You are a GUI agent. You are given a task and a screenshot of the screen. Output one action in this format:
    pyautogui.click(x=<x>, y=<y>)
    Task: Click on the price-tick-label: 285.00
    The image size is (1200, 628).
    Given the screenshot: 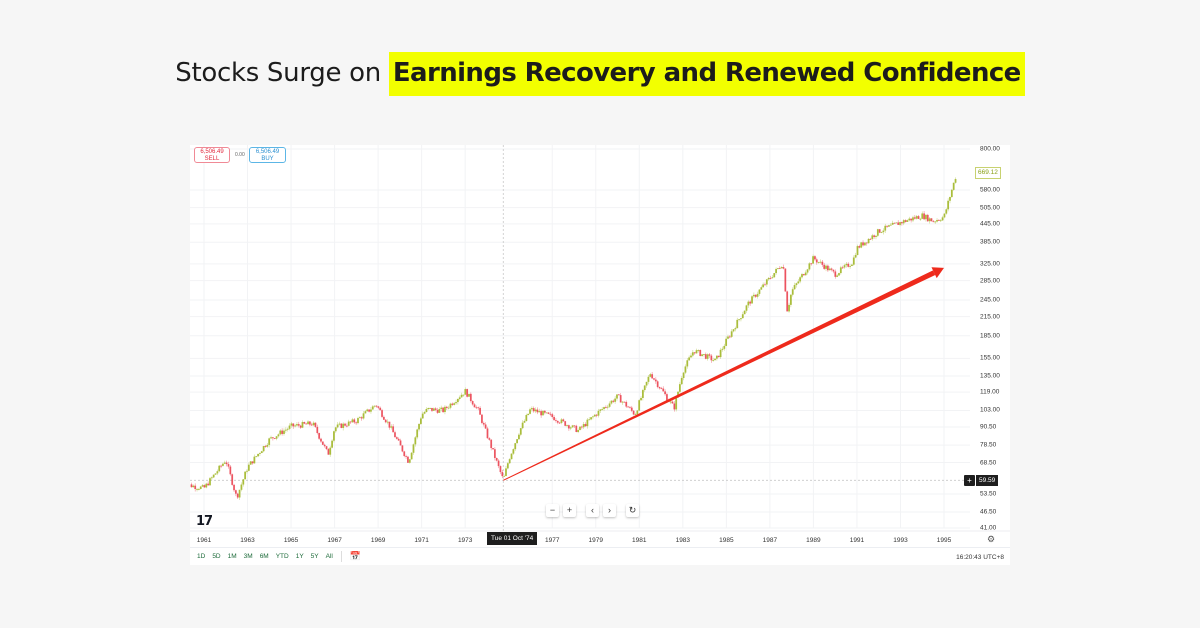 What is the action you would take?
    pyautogui.click(x=990, y=281)
    